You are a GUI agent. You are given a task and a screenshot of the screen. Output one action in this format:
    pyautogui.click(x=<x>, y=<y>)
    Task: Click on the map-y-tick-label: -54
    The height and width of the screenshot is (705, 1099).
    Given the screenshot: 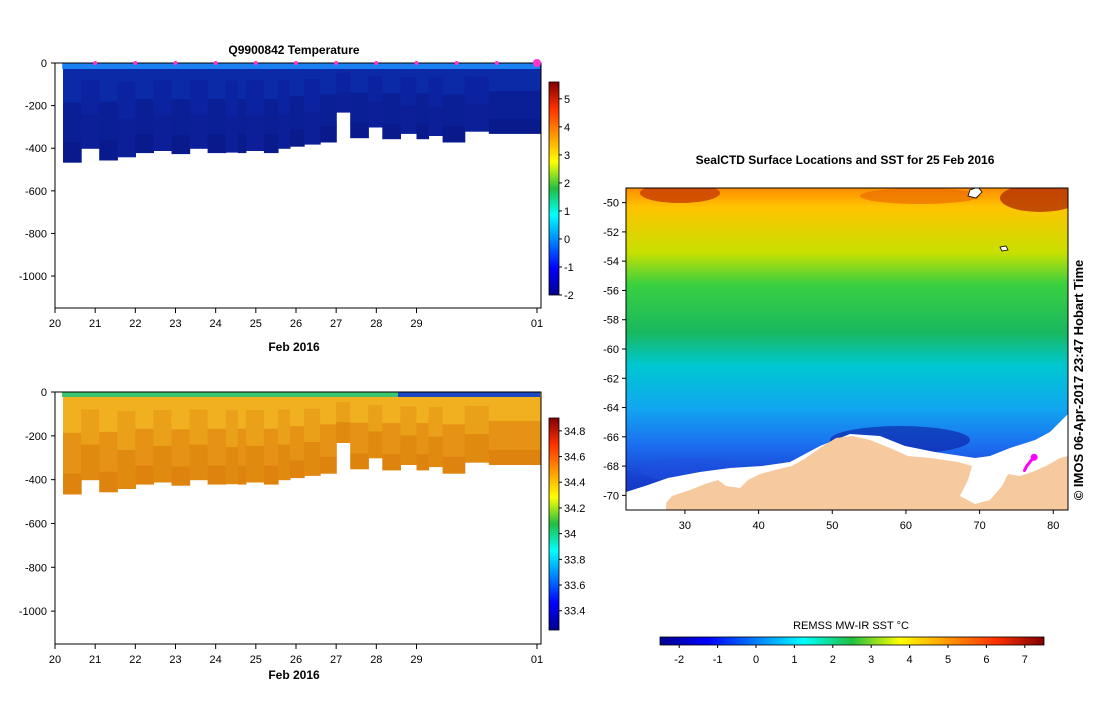 What is the action you would take?
    pyautogui.click(x=611, y=262)
    